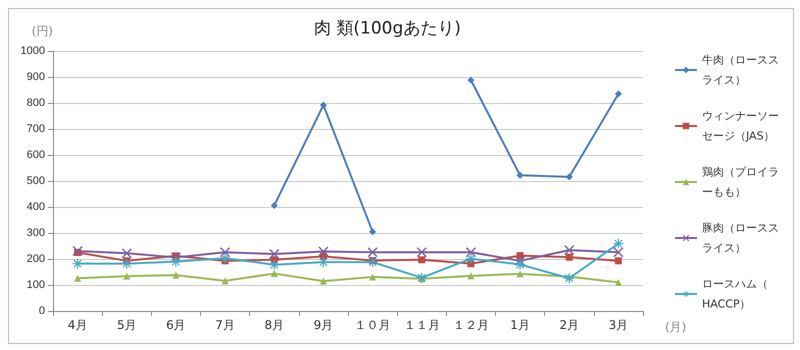 The width and height of the screenshot is (800, 350). I want to click on y-tick-label: 800, so click(35, 103).